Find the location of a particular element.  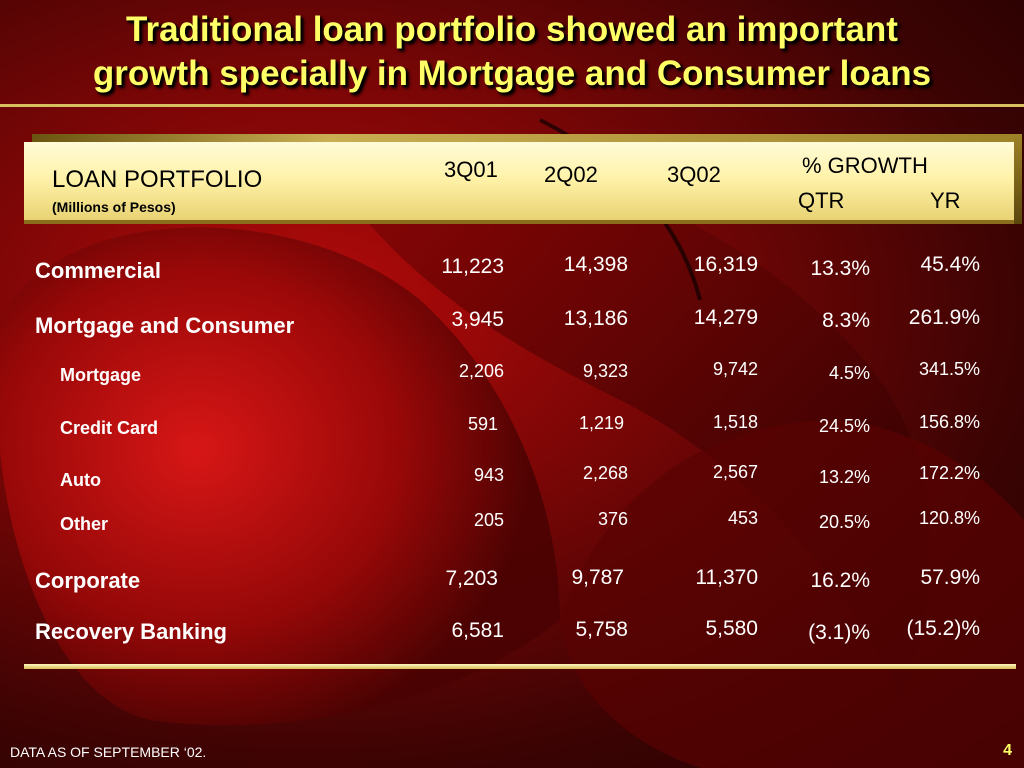

growth-yr-header: YR is located at coordinates (945, 200).